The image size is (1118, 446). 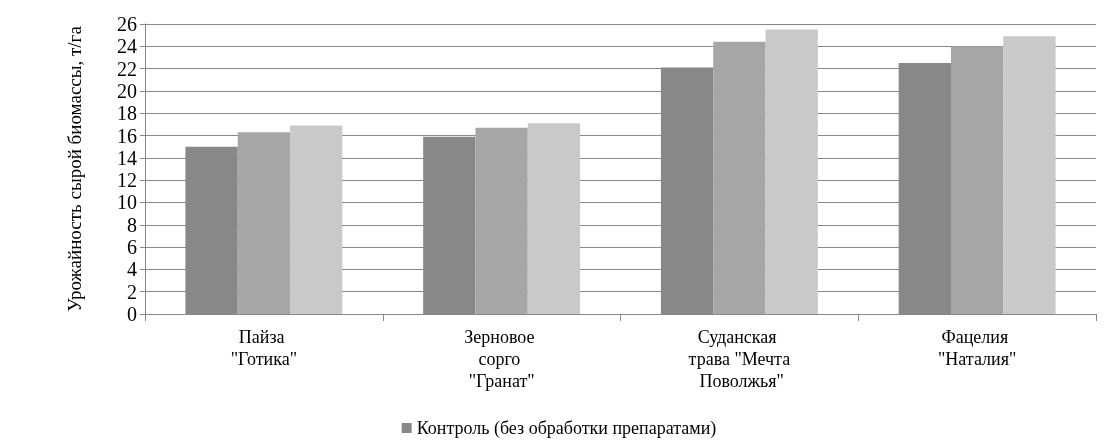 What do you see at coordinates (132, 224) in the screenshot?
I see `y-tick-label: 8` at bounding box center [132, 224].